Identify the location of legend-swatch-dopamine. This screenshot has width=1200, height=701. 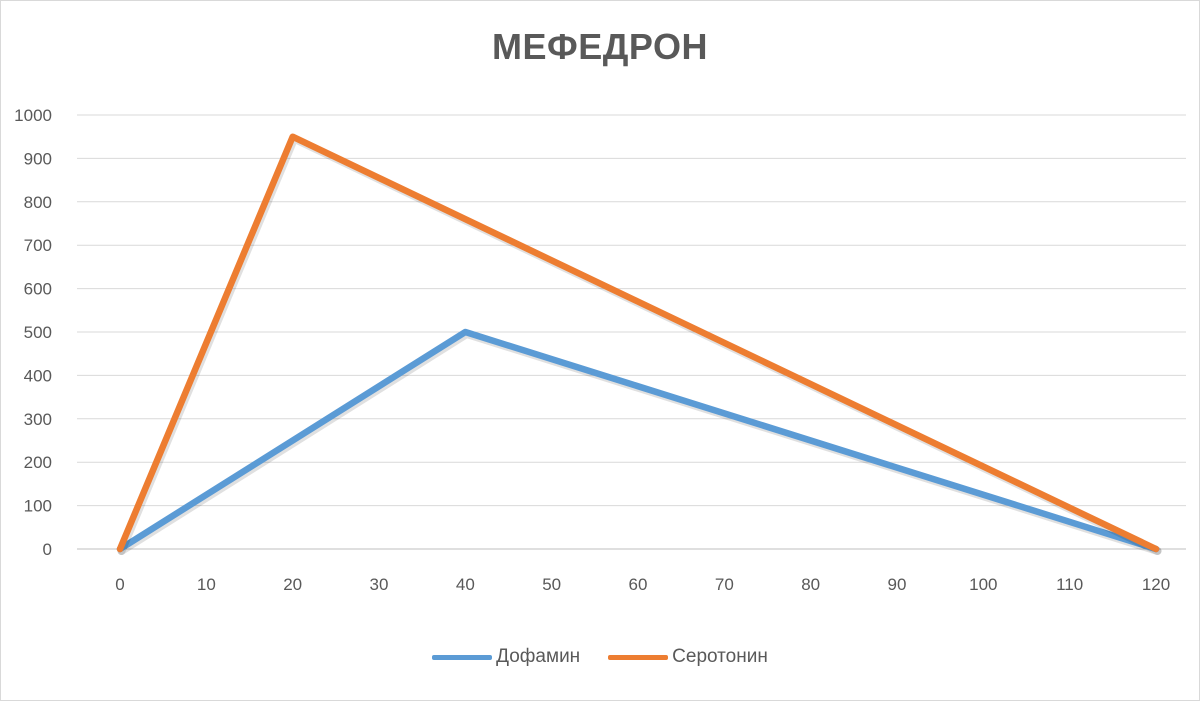
(462, 657).